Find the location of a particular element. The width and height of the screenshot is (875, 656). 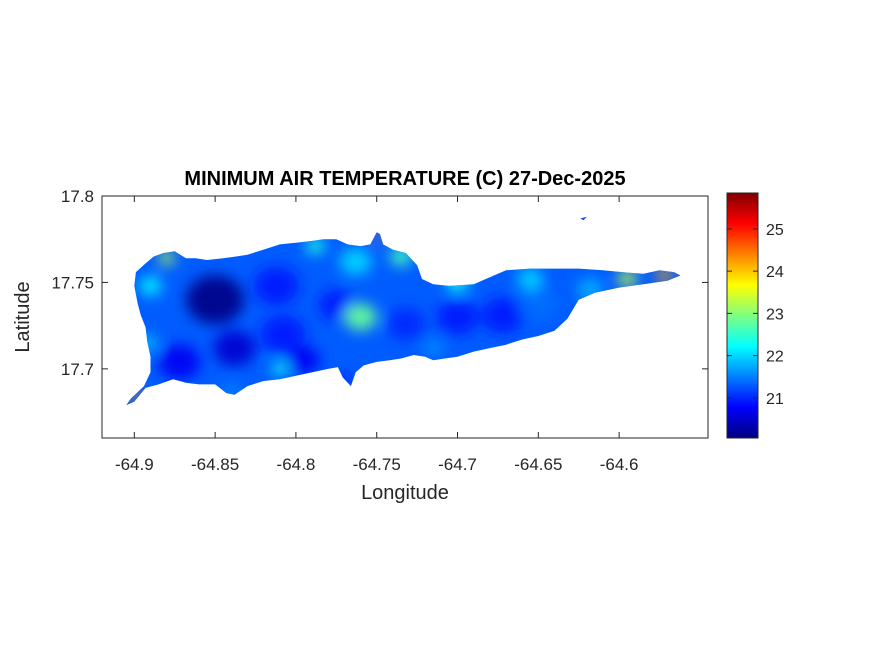

y-axis-label: Latitude is located at coordinates (23, 316).